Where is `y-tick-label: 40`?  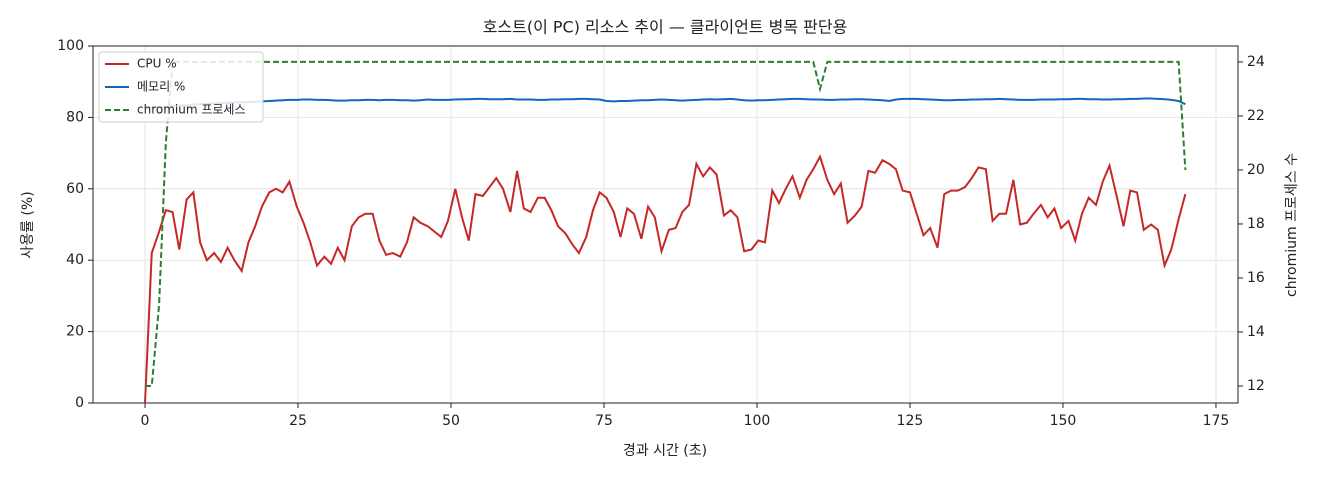 y-tick-label: 40 is located at coordinates (75, 260).